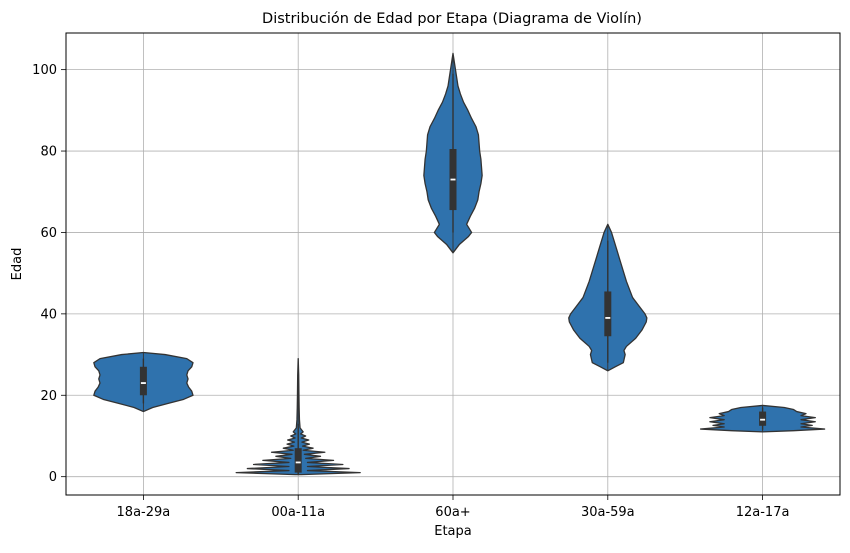 The image size is (850, 553). Describe the element at coordinates (298, 512) in the screenshot. I see `x-tick-label: 00a-11a` at that location.